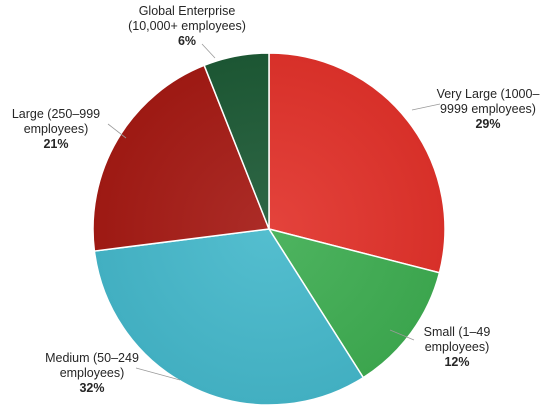 The height and width of the screenshot is (417, 550). I want to click on slice-value-label: 12%, so click(456, 362).